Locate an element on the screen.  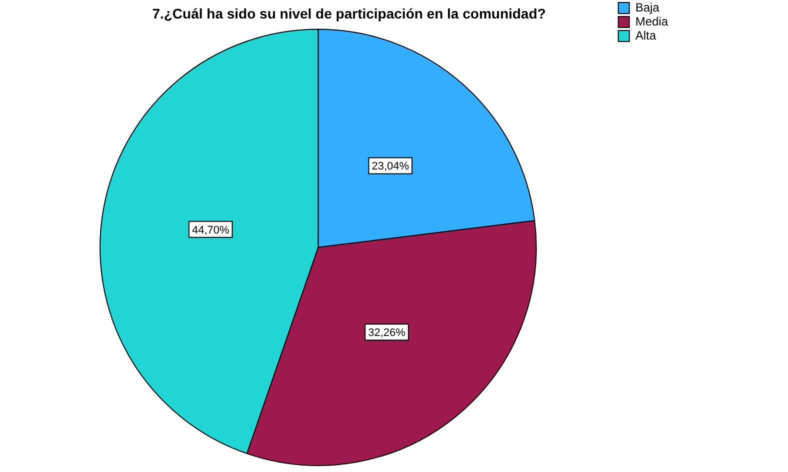
chart-title: 7.¿Cuál ha sido su nivel de participación en la comunidad? is located at coordinates (349, 13).